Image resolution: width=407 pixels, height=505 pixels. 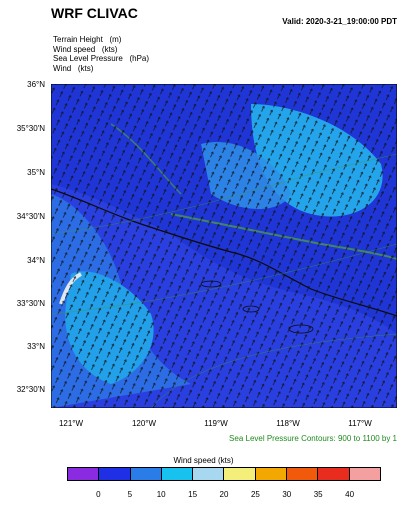 What do you see at coordinates (94, 13) in the screenshot?
I see `map-title: WRF CLIVAC` at bounding box center [94, 13].